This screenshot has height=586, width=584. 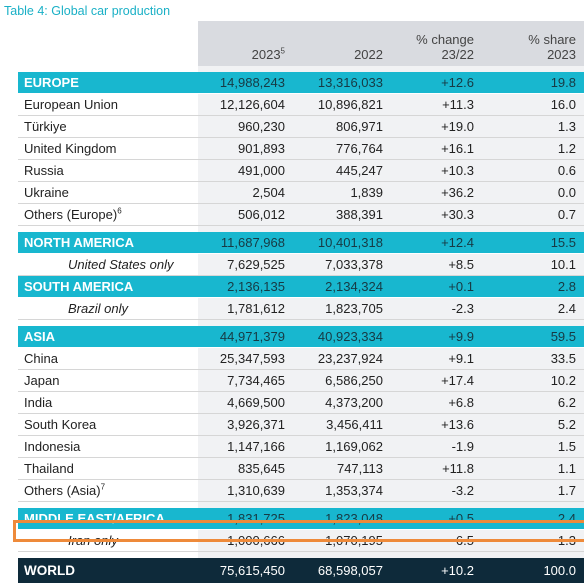 I want to click on table-row-asia: ASIA 44,971,379 40,923,334 +9.9 59.5, so click(x=301, y=337).